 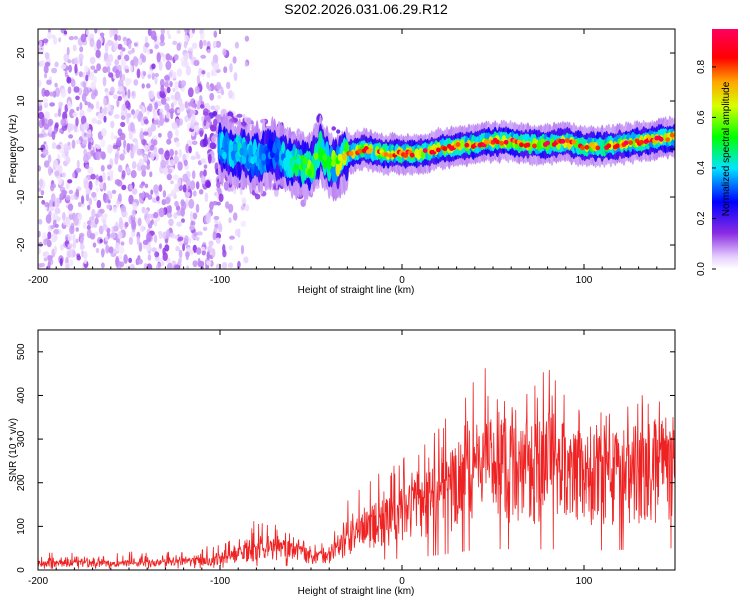 I want to click on y-tick-label: 400, so click(x=21, y=395).